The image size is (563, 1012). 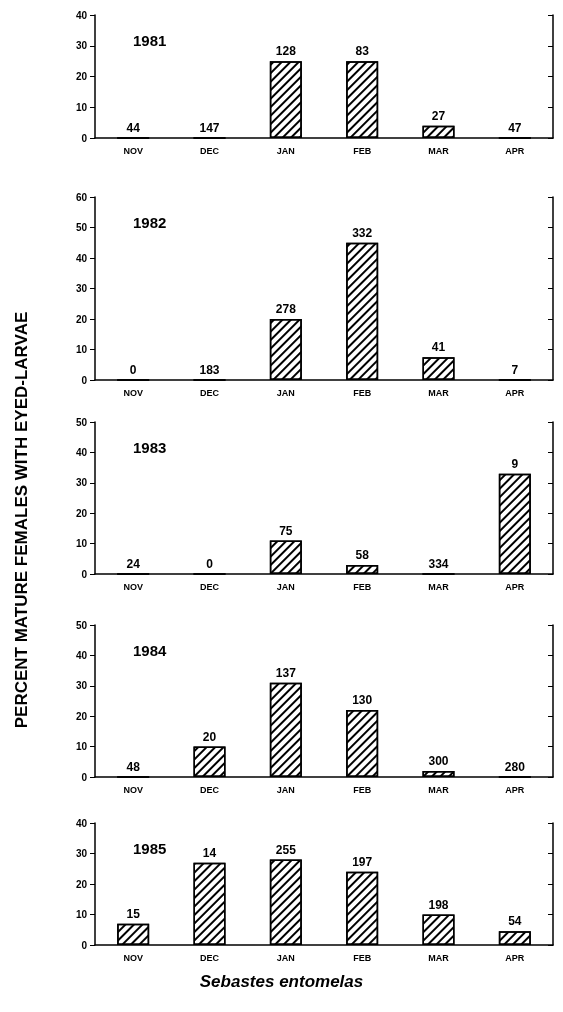 I want to click on annotation: 137, so click(x=286, y=672).